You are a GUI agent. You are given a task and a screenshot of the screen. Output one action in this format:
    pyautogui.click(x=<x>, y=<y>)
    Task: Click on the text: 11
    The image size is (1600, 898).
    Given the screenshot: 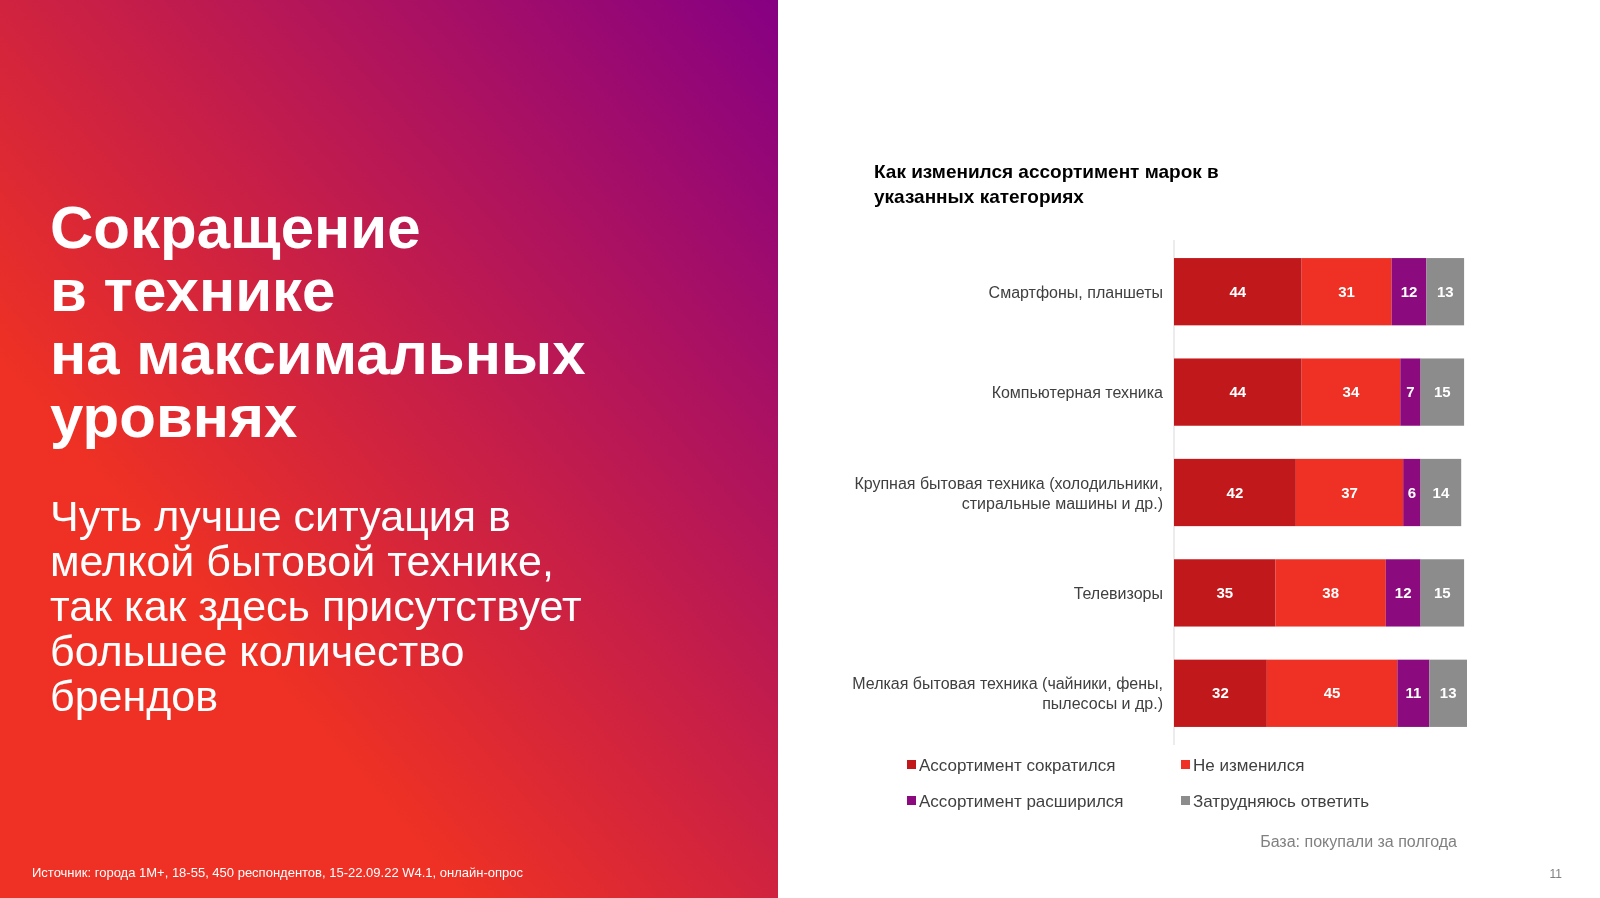 What is the action you would take?
    pyautogui.click(x=1556, y=874)
    